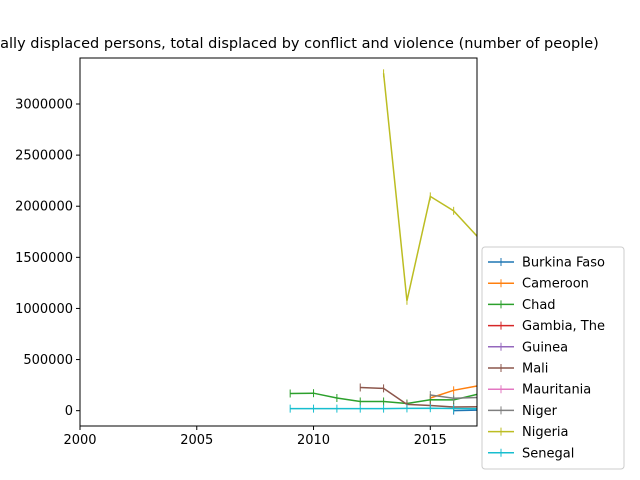  What do you see at coordinates (44, 258) in the screenshot?
I see `y-tick-label: 1500000` at bounding box center [44, 258].